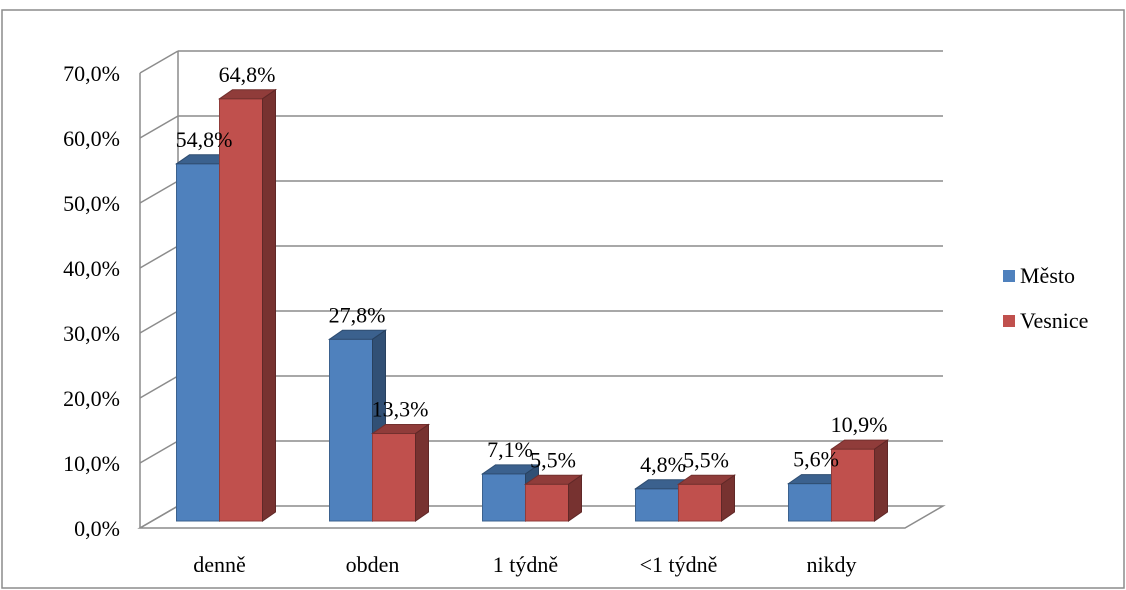 The width and height of the screenshot is (1126, 590). I want to click on x-category-label: <1 týdně, so click(679, 564).